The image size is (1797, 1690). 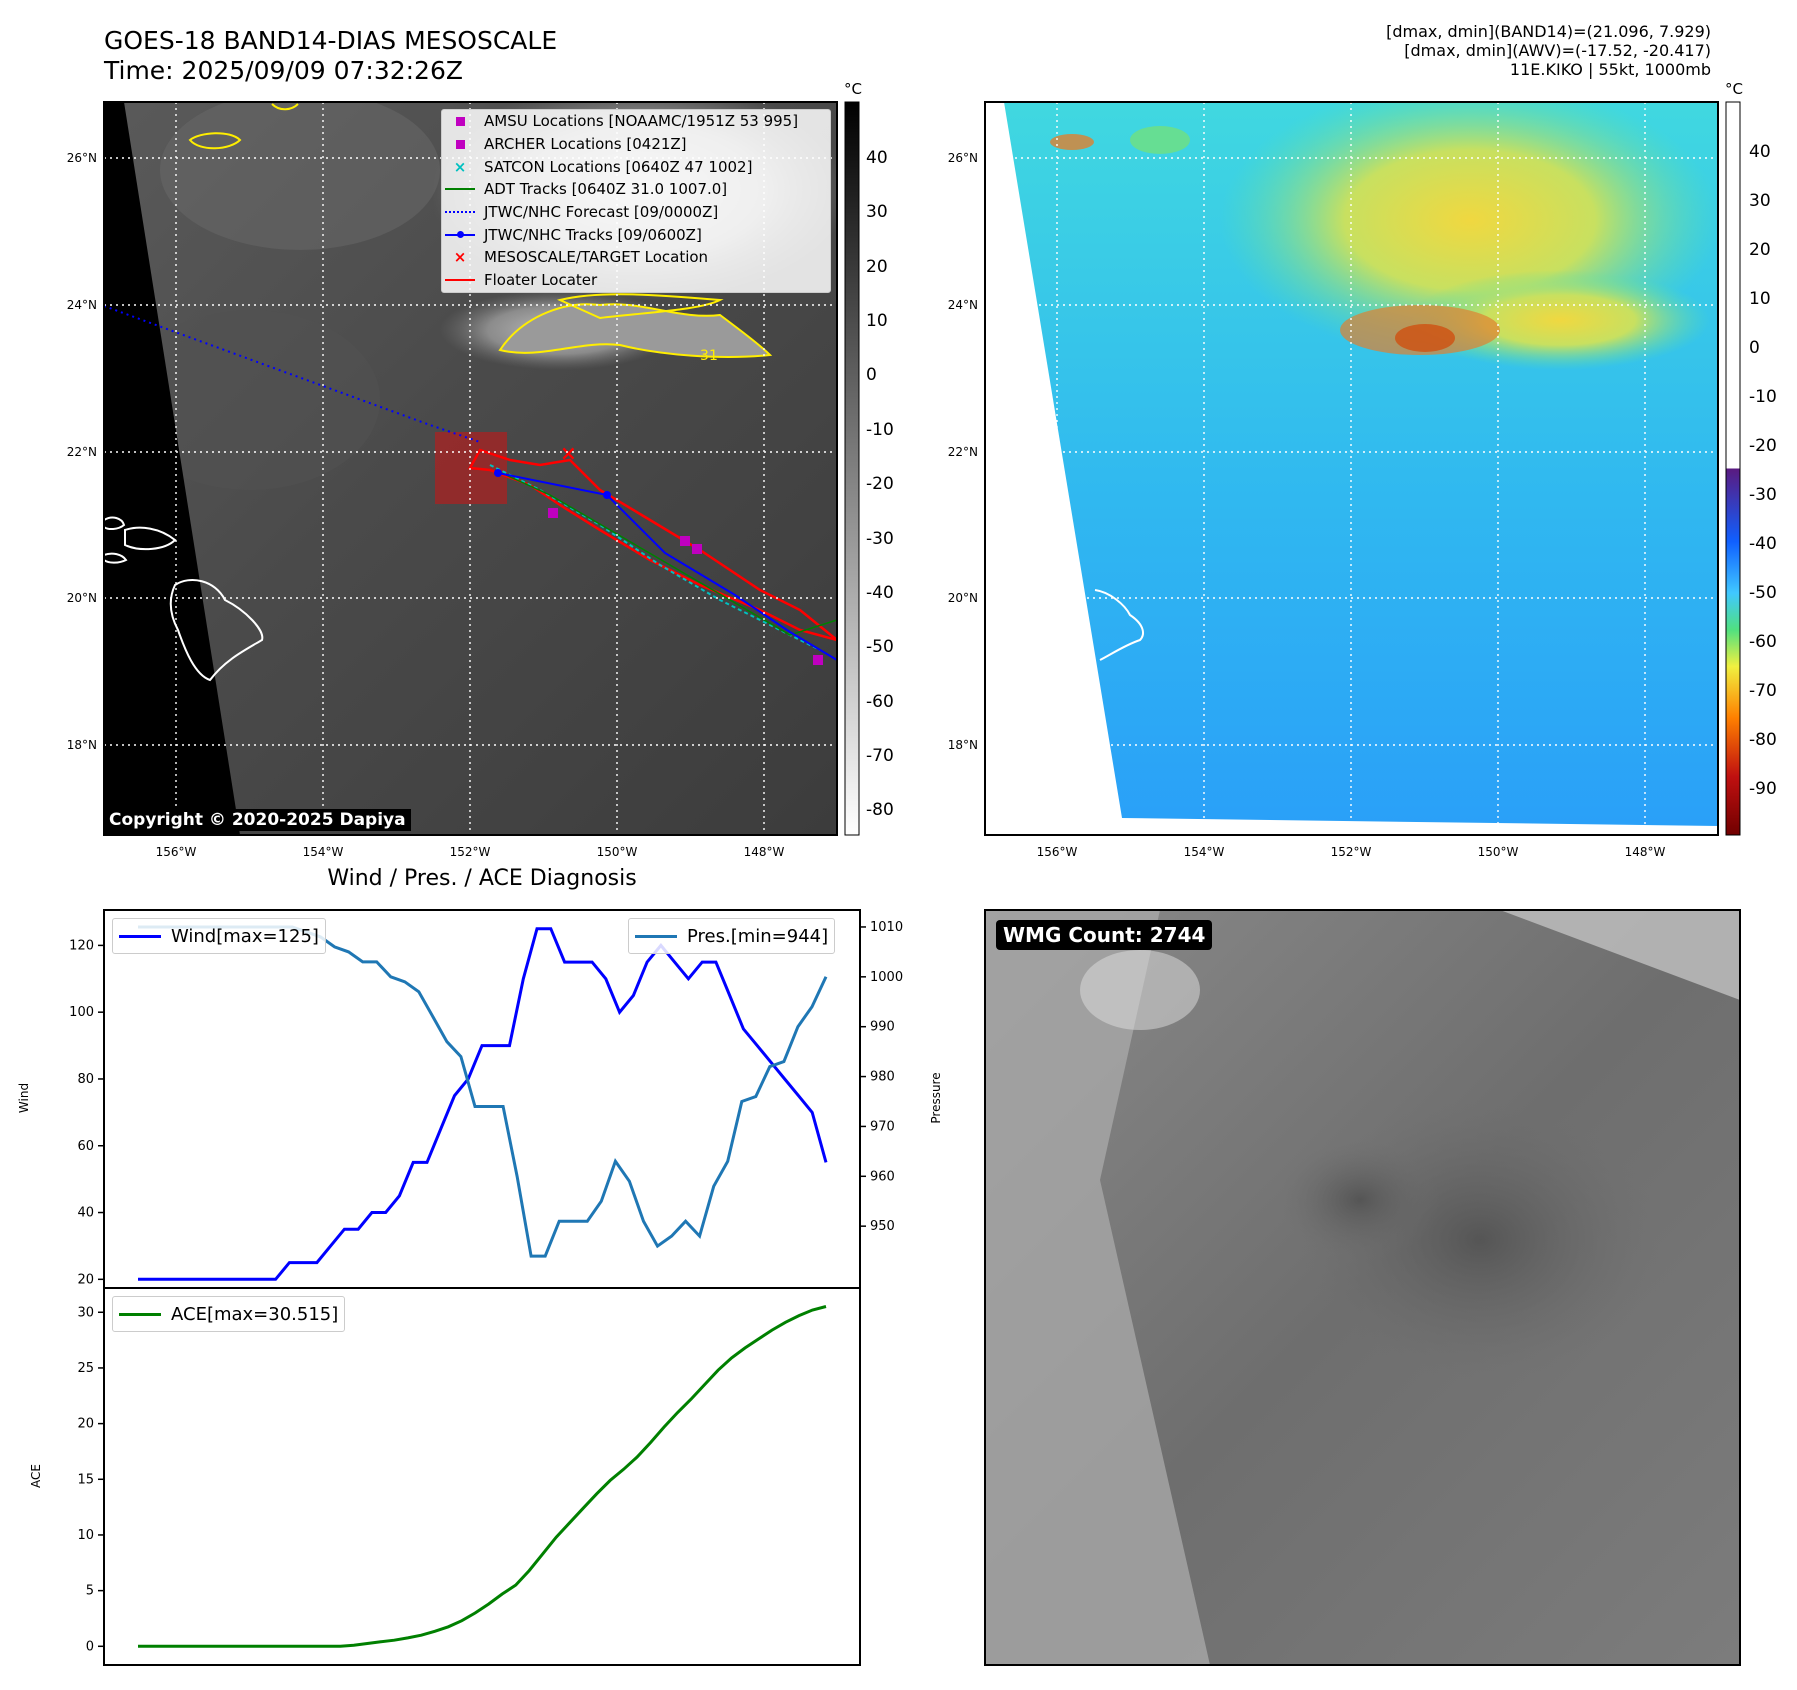 I want to click on jtwc-forecast-track, so click(x=292, y=374).